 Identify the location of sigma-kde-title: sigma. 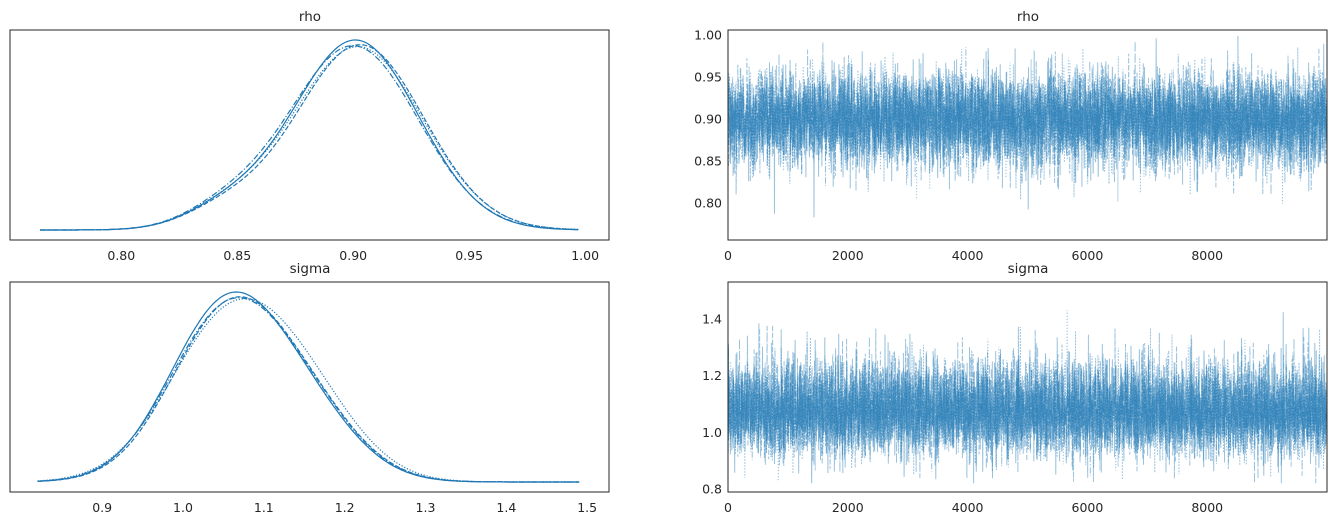
(310, 269).